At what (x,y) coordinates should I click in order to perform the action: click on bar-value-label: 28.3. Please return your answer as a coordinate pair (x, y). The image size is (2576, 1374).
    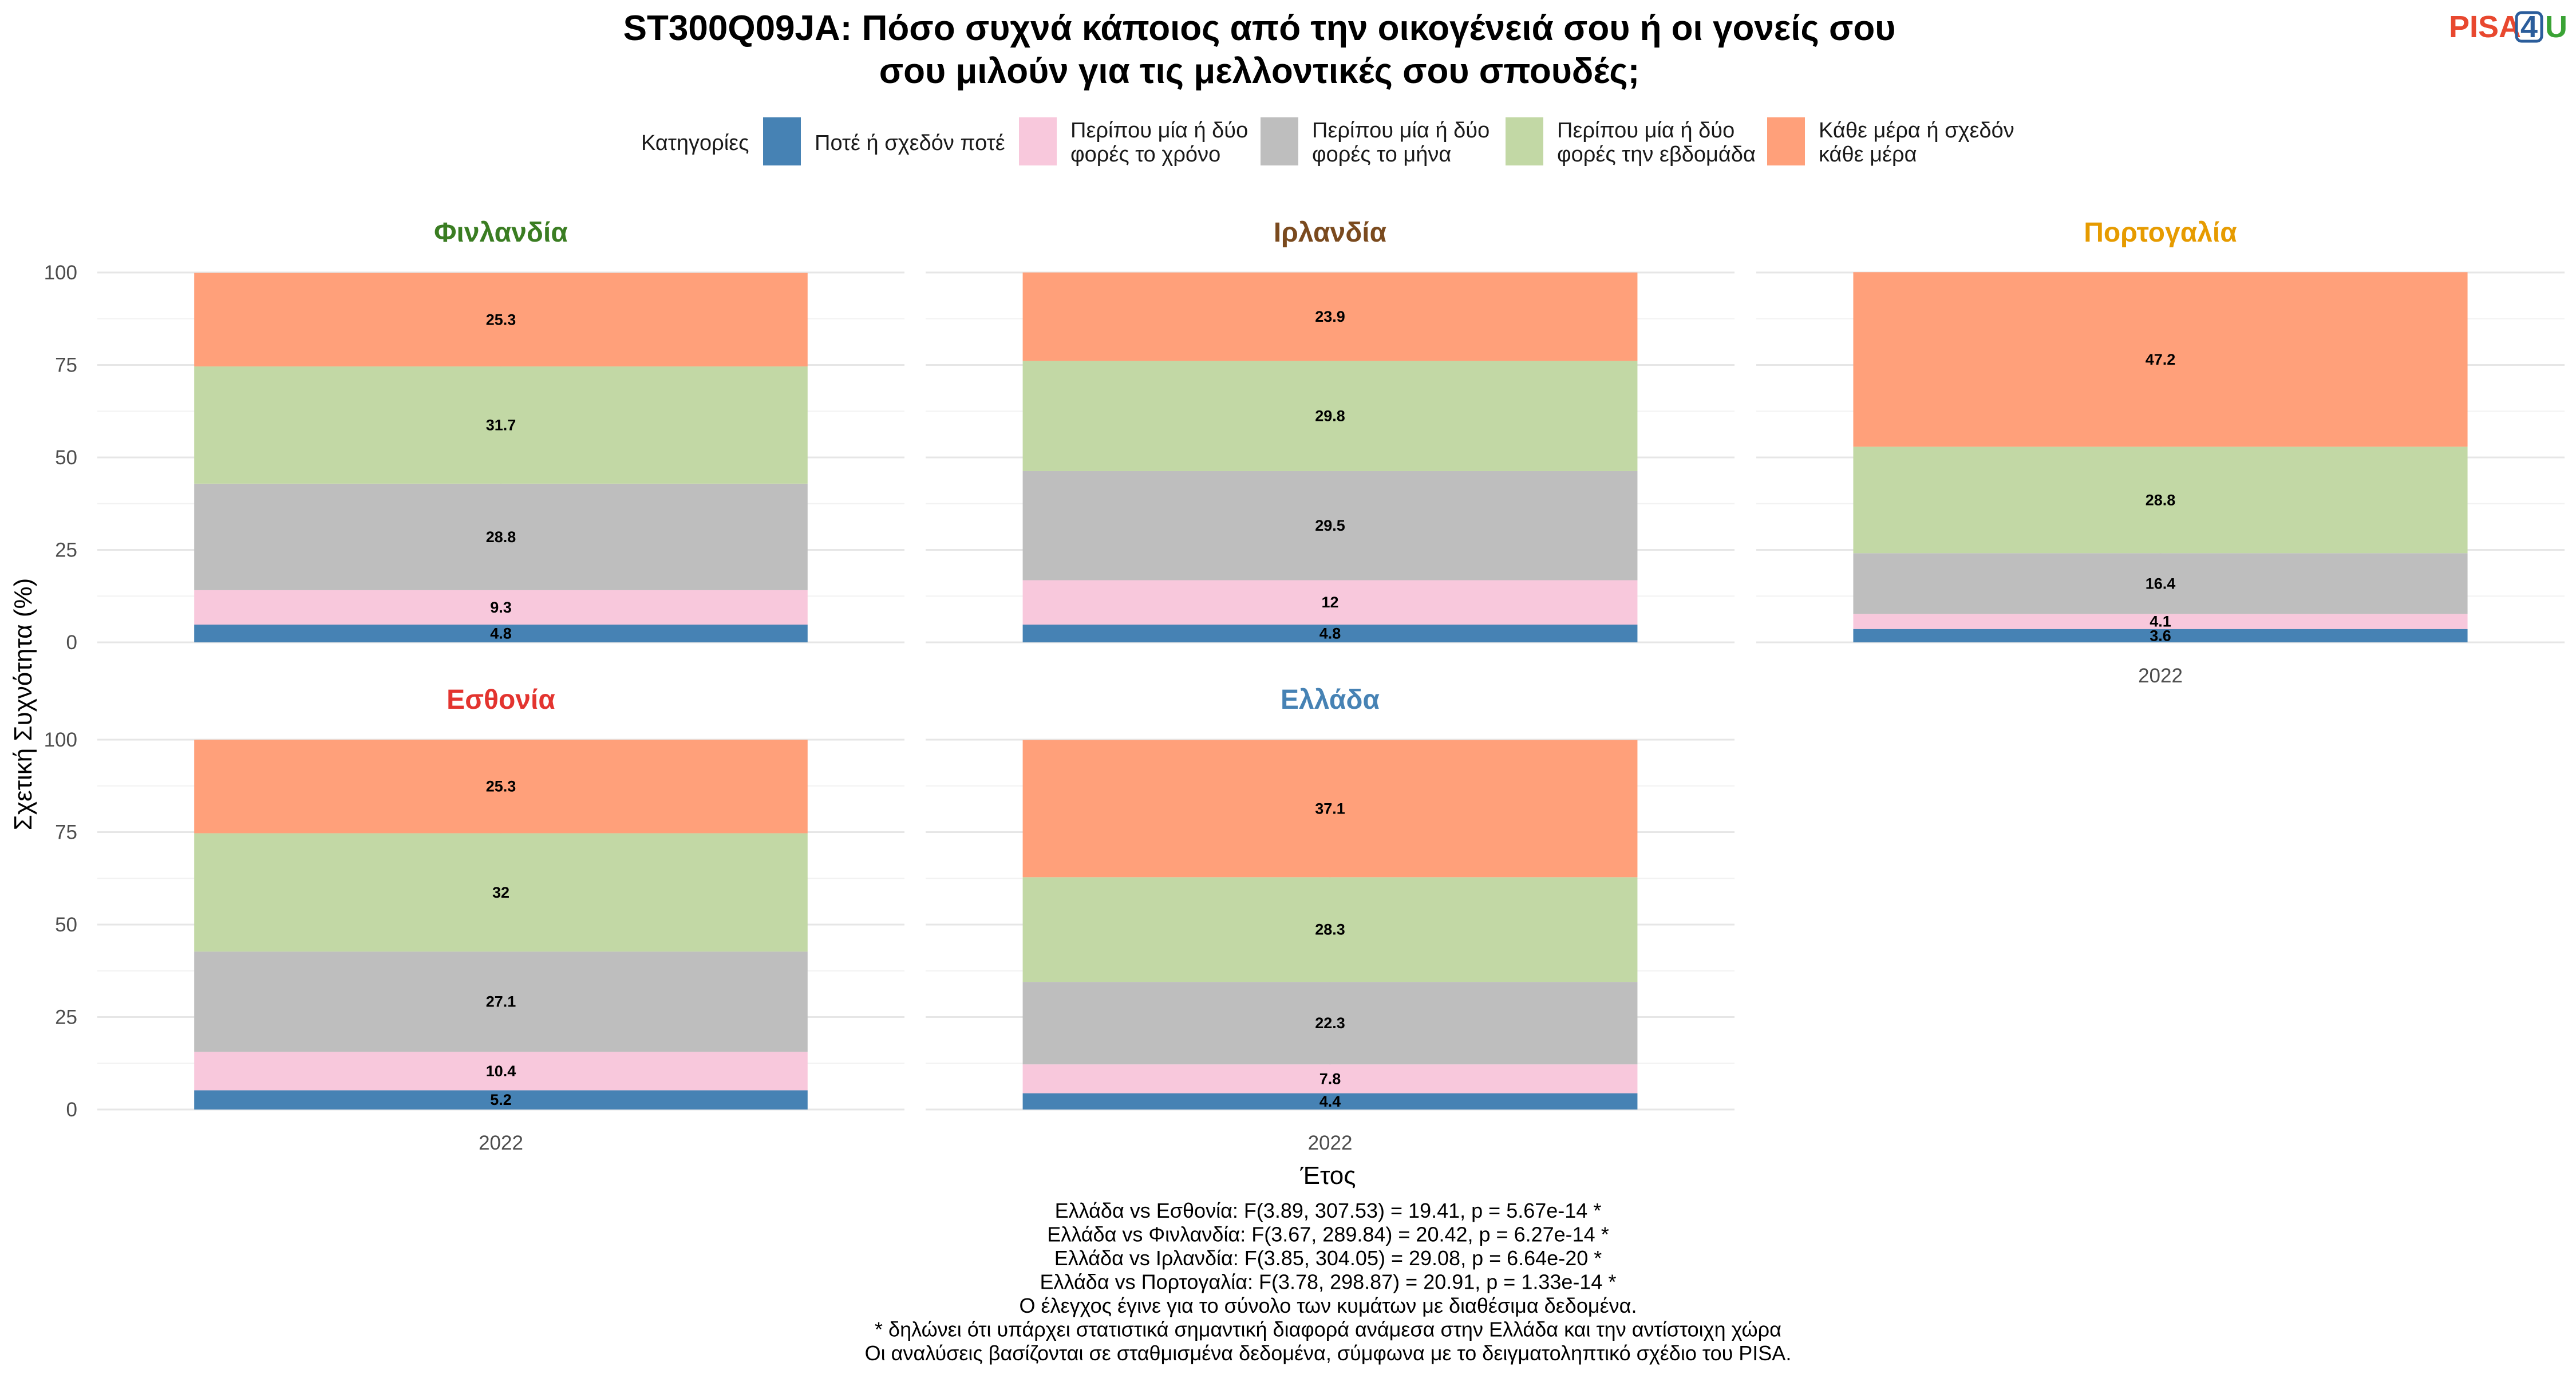
    Looking at the image, I should click on (1330, 929).